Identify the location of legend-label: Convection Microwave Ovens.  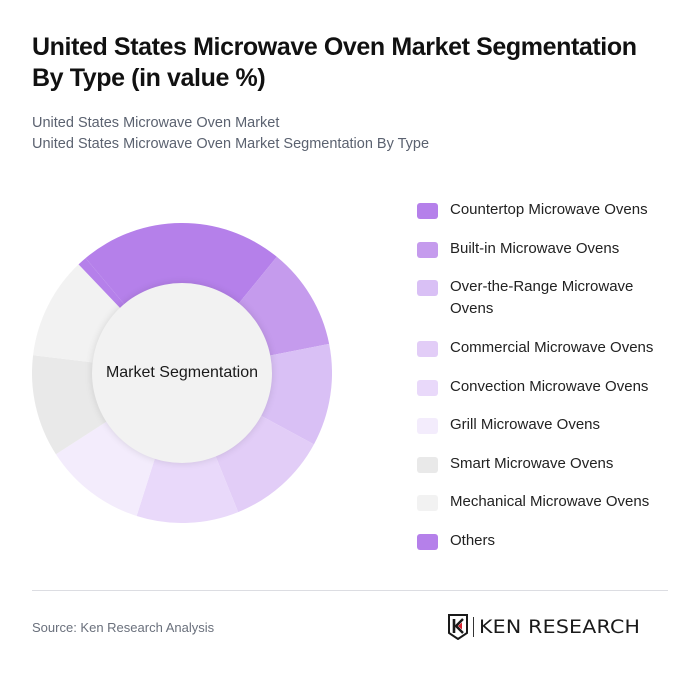
(549, 386).